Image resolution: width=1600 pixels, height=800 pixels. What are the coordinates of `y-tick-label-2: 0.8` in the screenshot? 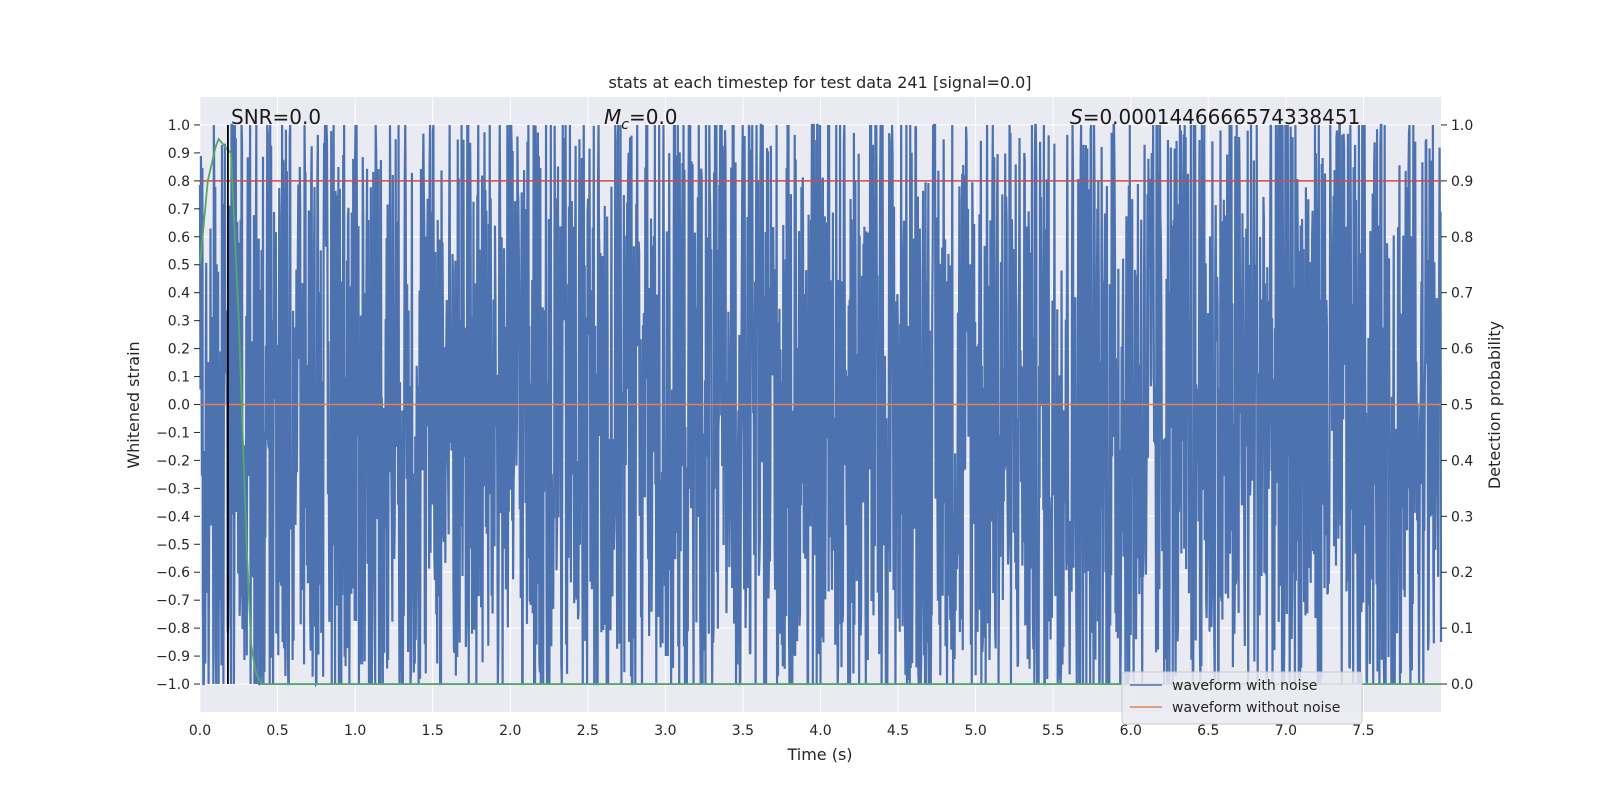 It's located at (179, 182).